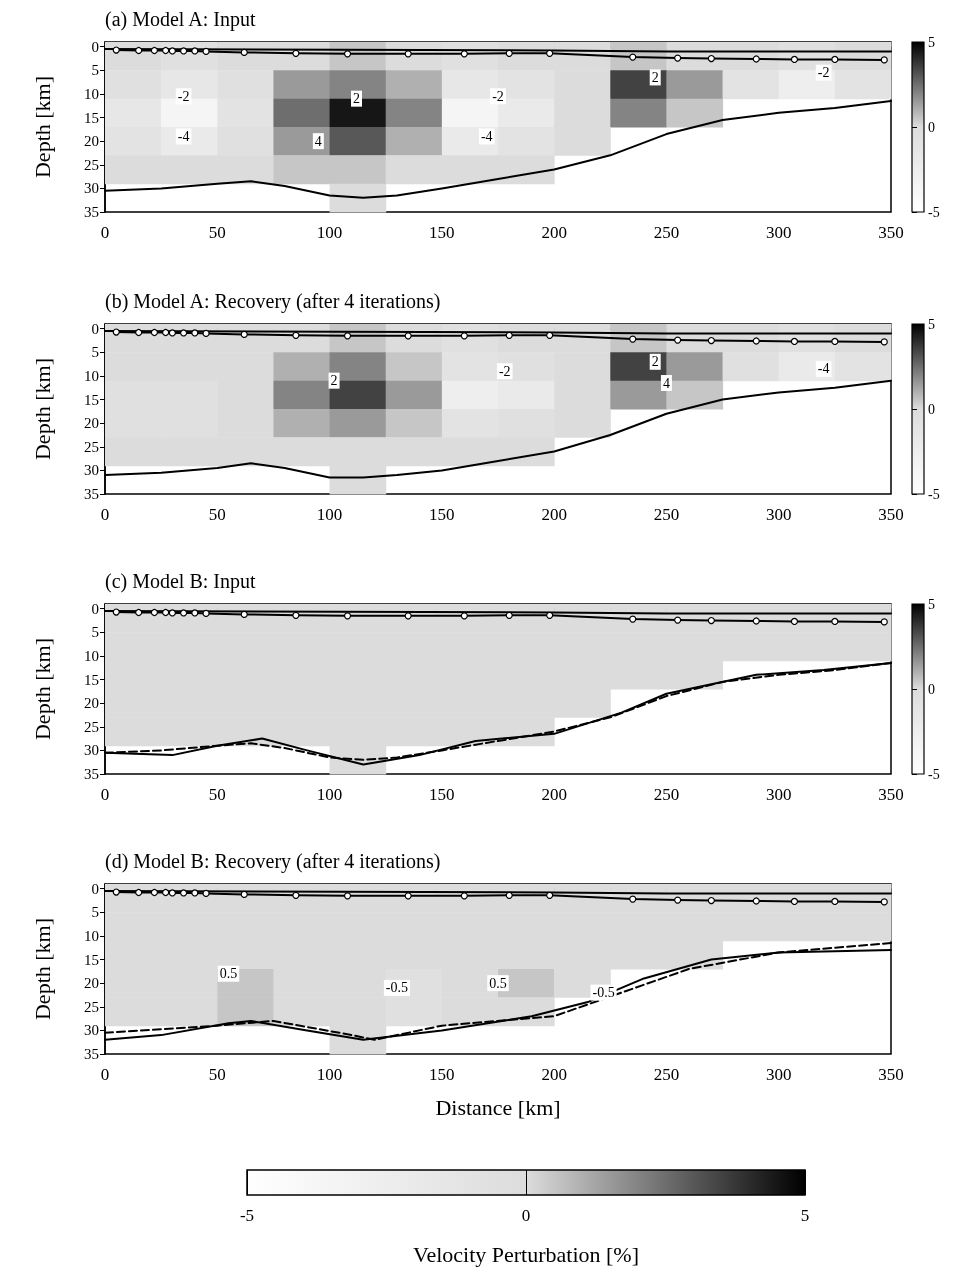 The image size is (966, 1274). What do you see at coordinates (273, 301) in the screenshot?
I see `chart-title: (b) Model A: Recovery (after 4 iterations)` at bounding box center [273, 301].